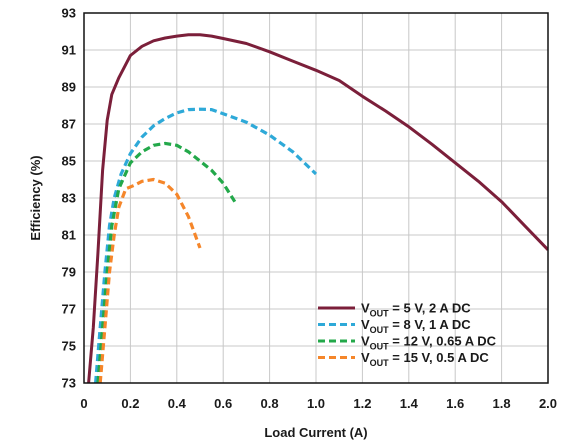 Image resolution: width=568 pixels, height=448 pixels. What do you see at coordinates (223, 403) in the screenshot?
I see `x-tick-label: 0.6` at bounding box center [223, 403].